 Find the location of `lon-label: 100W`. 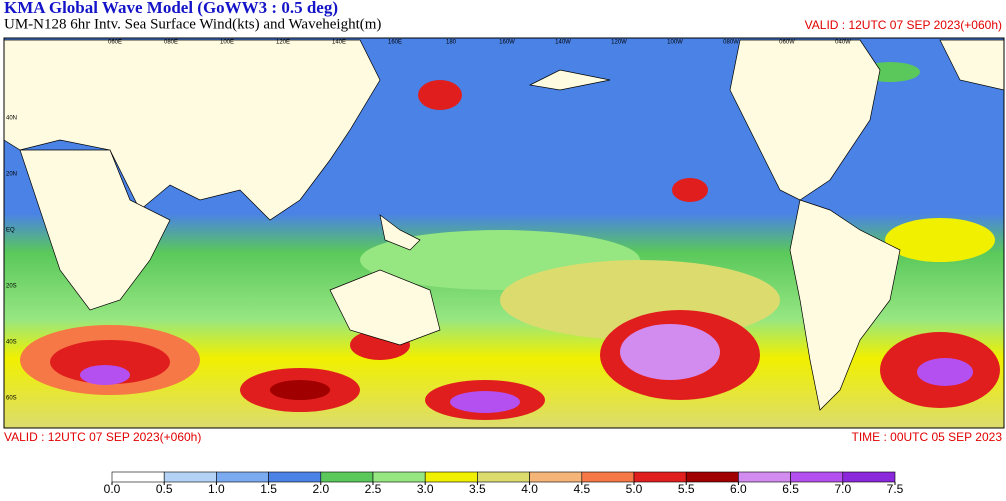

lon-label: 100W is located at coordinates (675, 43).